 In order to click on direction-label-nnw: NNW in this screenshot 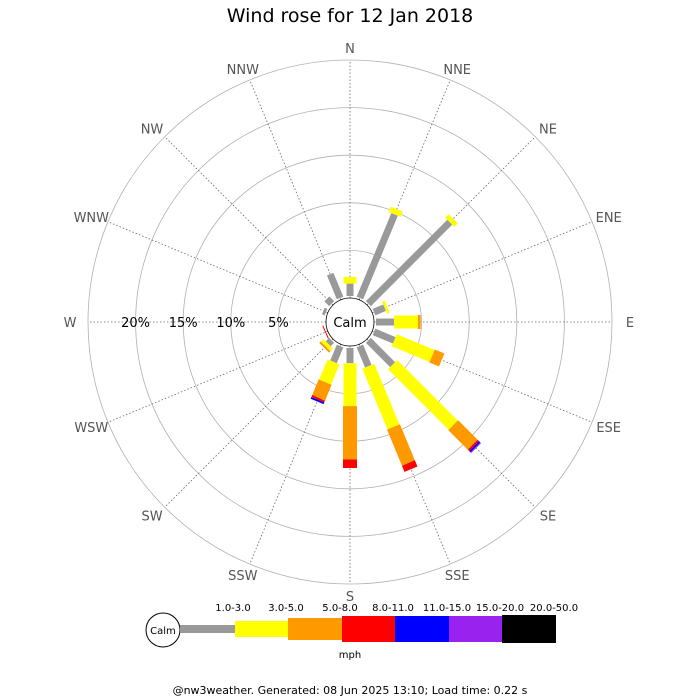, I will do `click(243, 70)`.